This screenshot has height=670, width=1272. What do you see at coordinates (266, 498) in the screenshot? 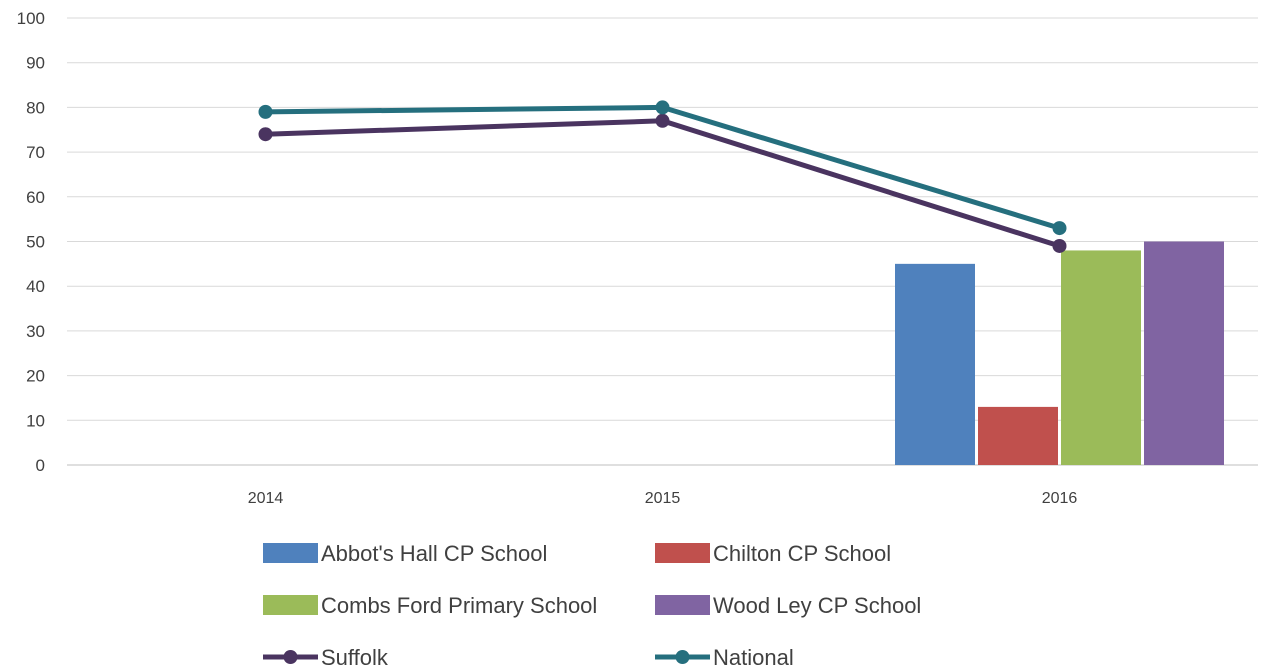
I see `x-tick-label: 2014` at bounding box center [266, 498].